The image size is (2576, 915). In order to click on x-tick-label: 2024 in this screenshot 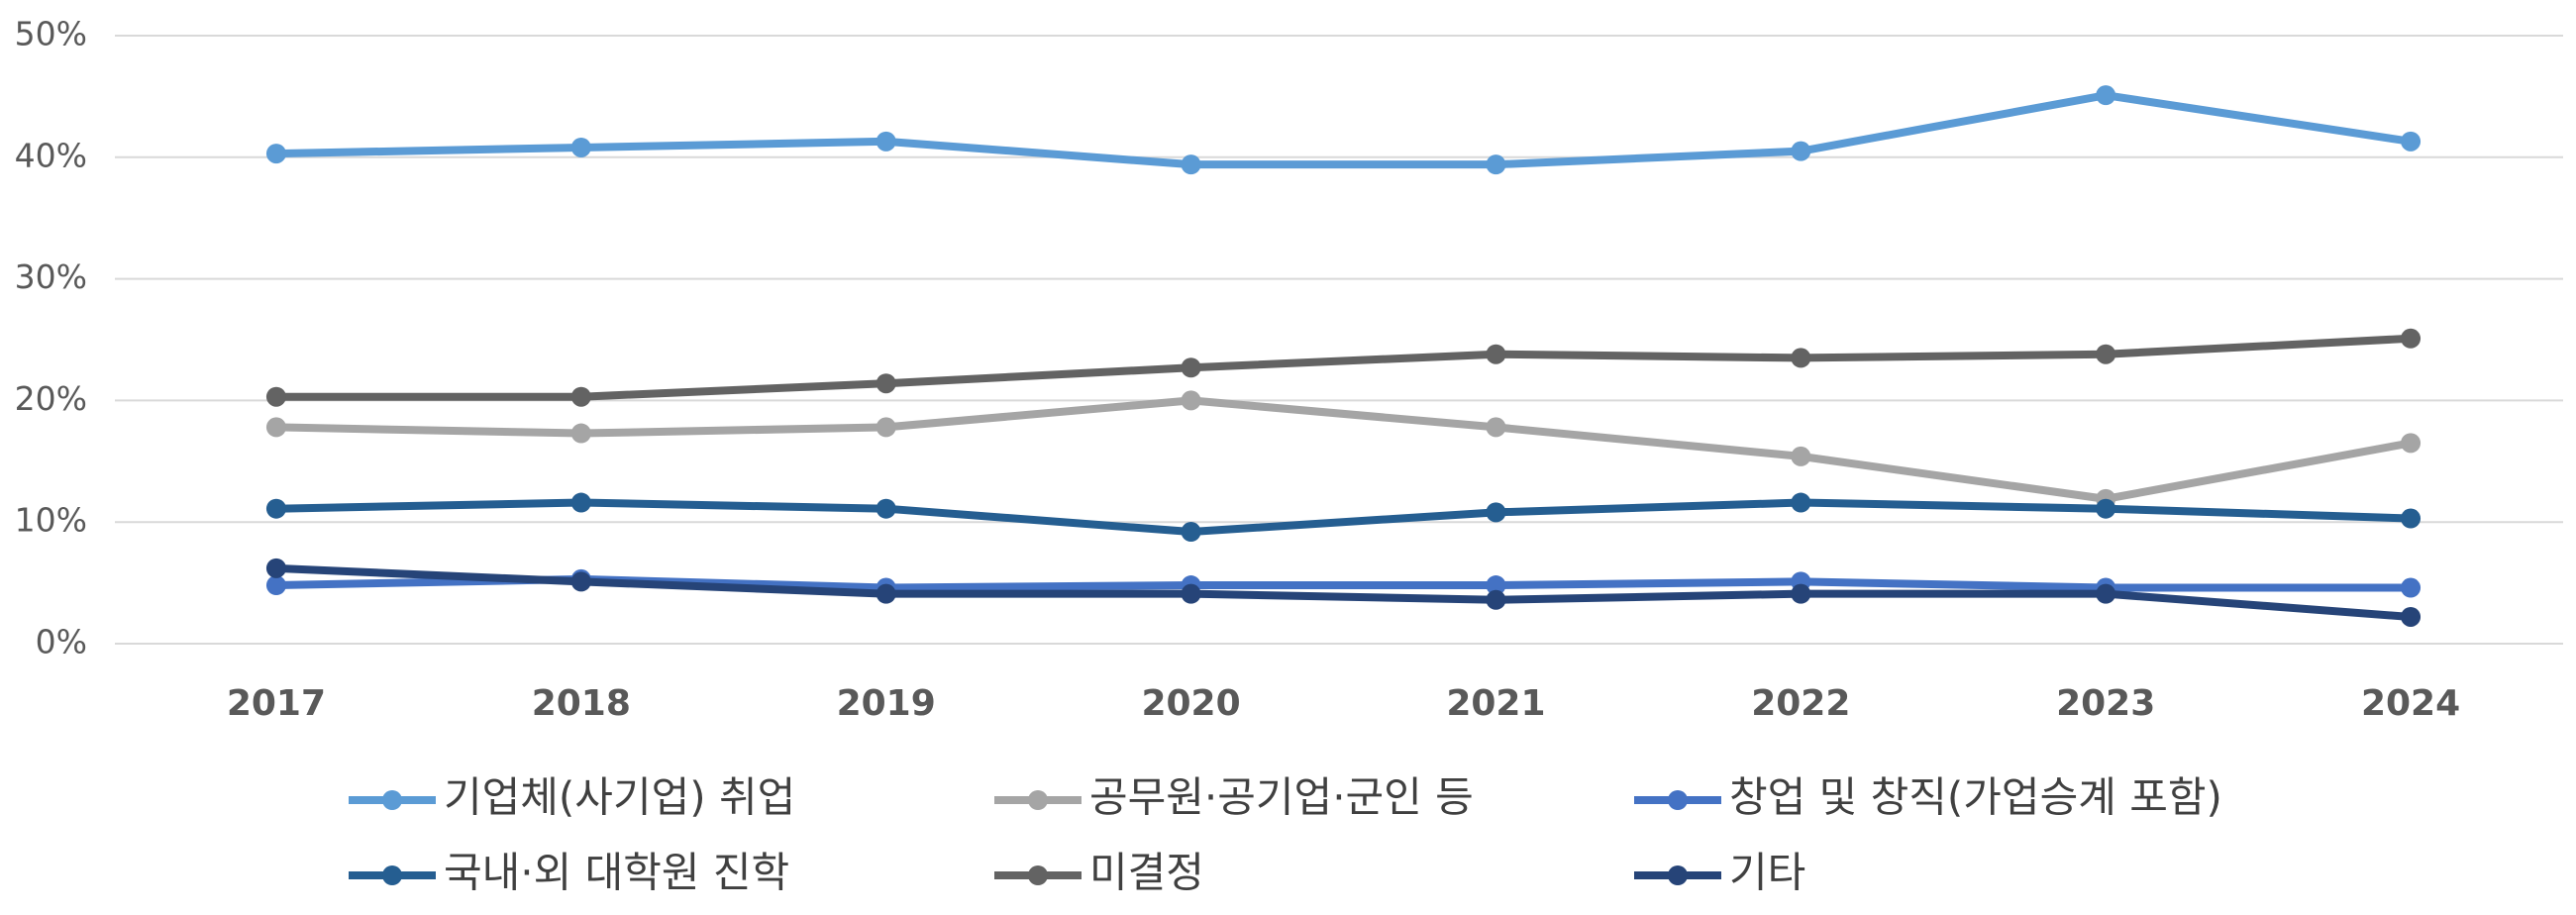, I will do `click(2410, 704)`.